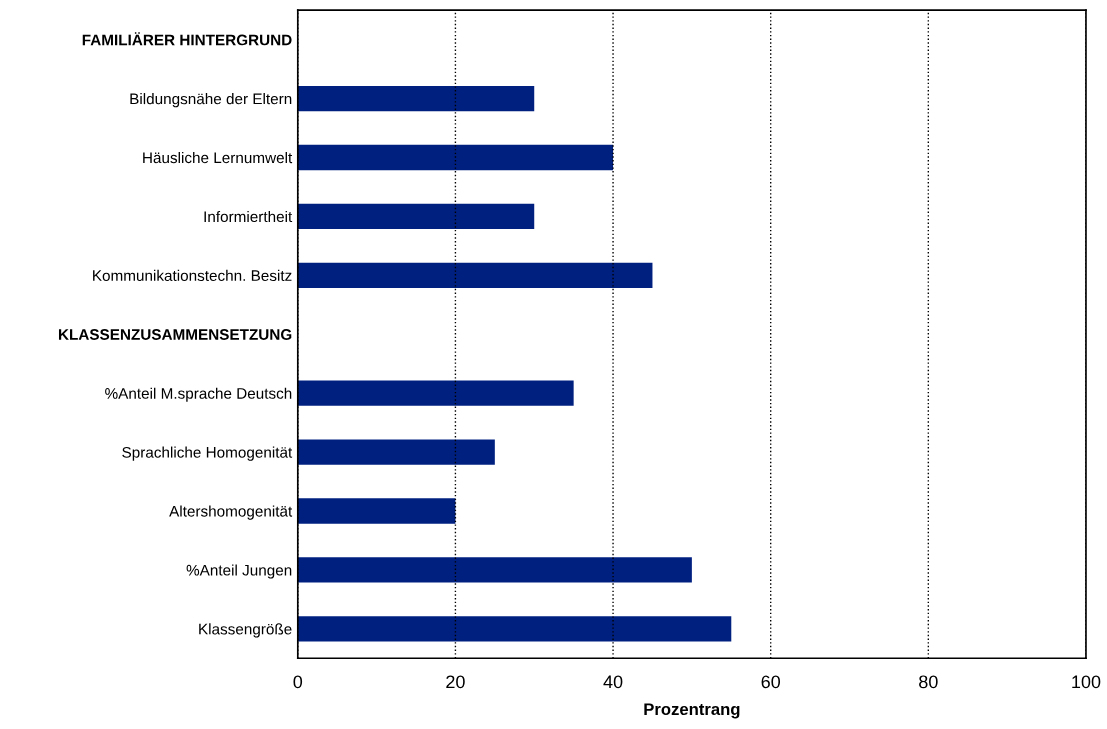 The width and height of the screenshot is (1107, 729). What do you see at coordinates (239, 571) in the screenshot?
I see `y-tick-label: %Anteil Jungen` at bounding box center [239, 571].